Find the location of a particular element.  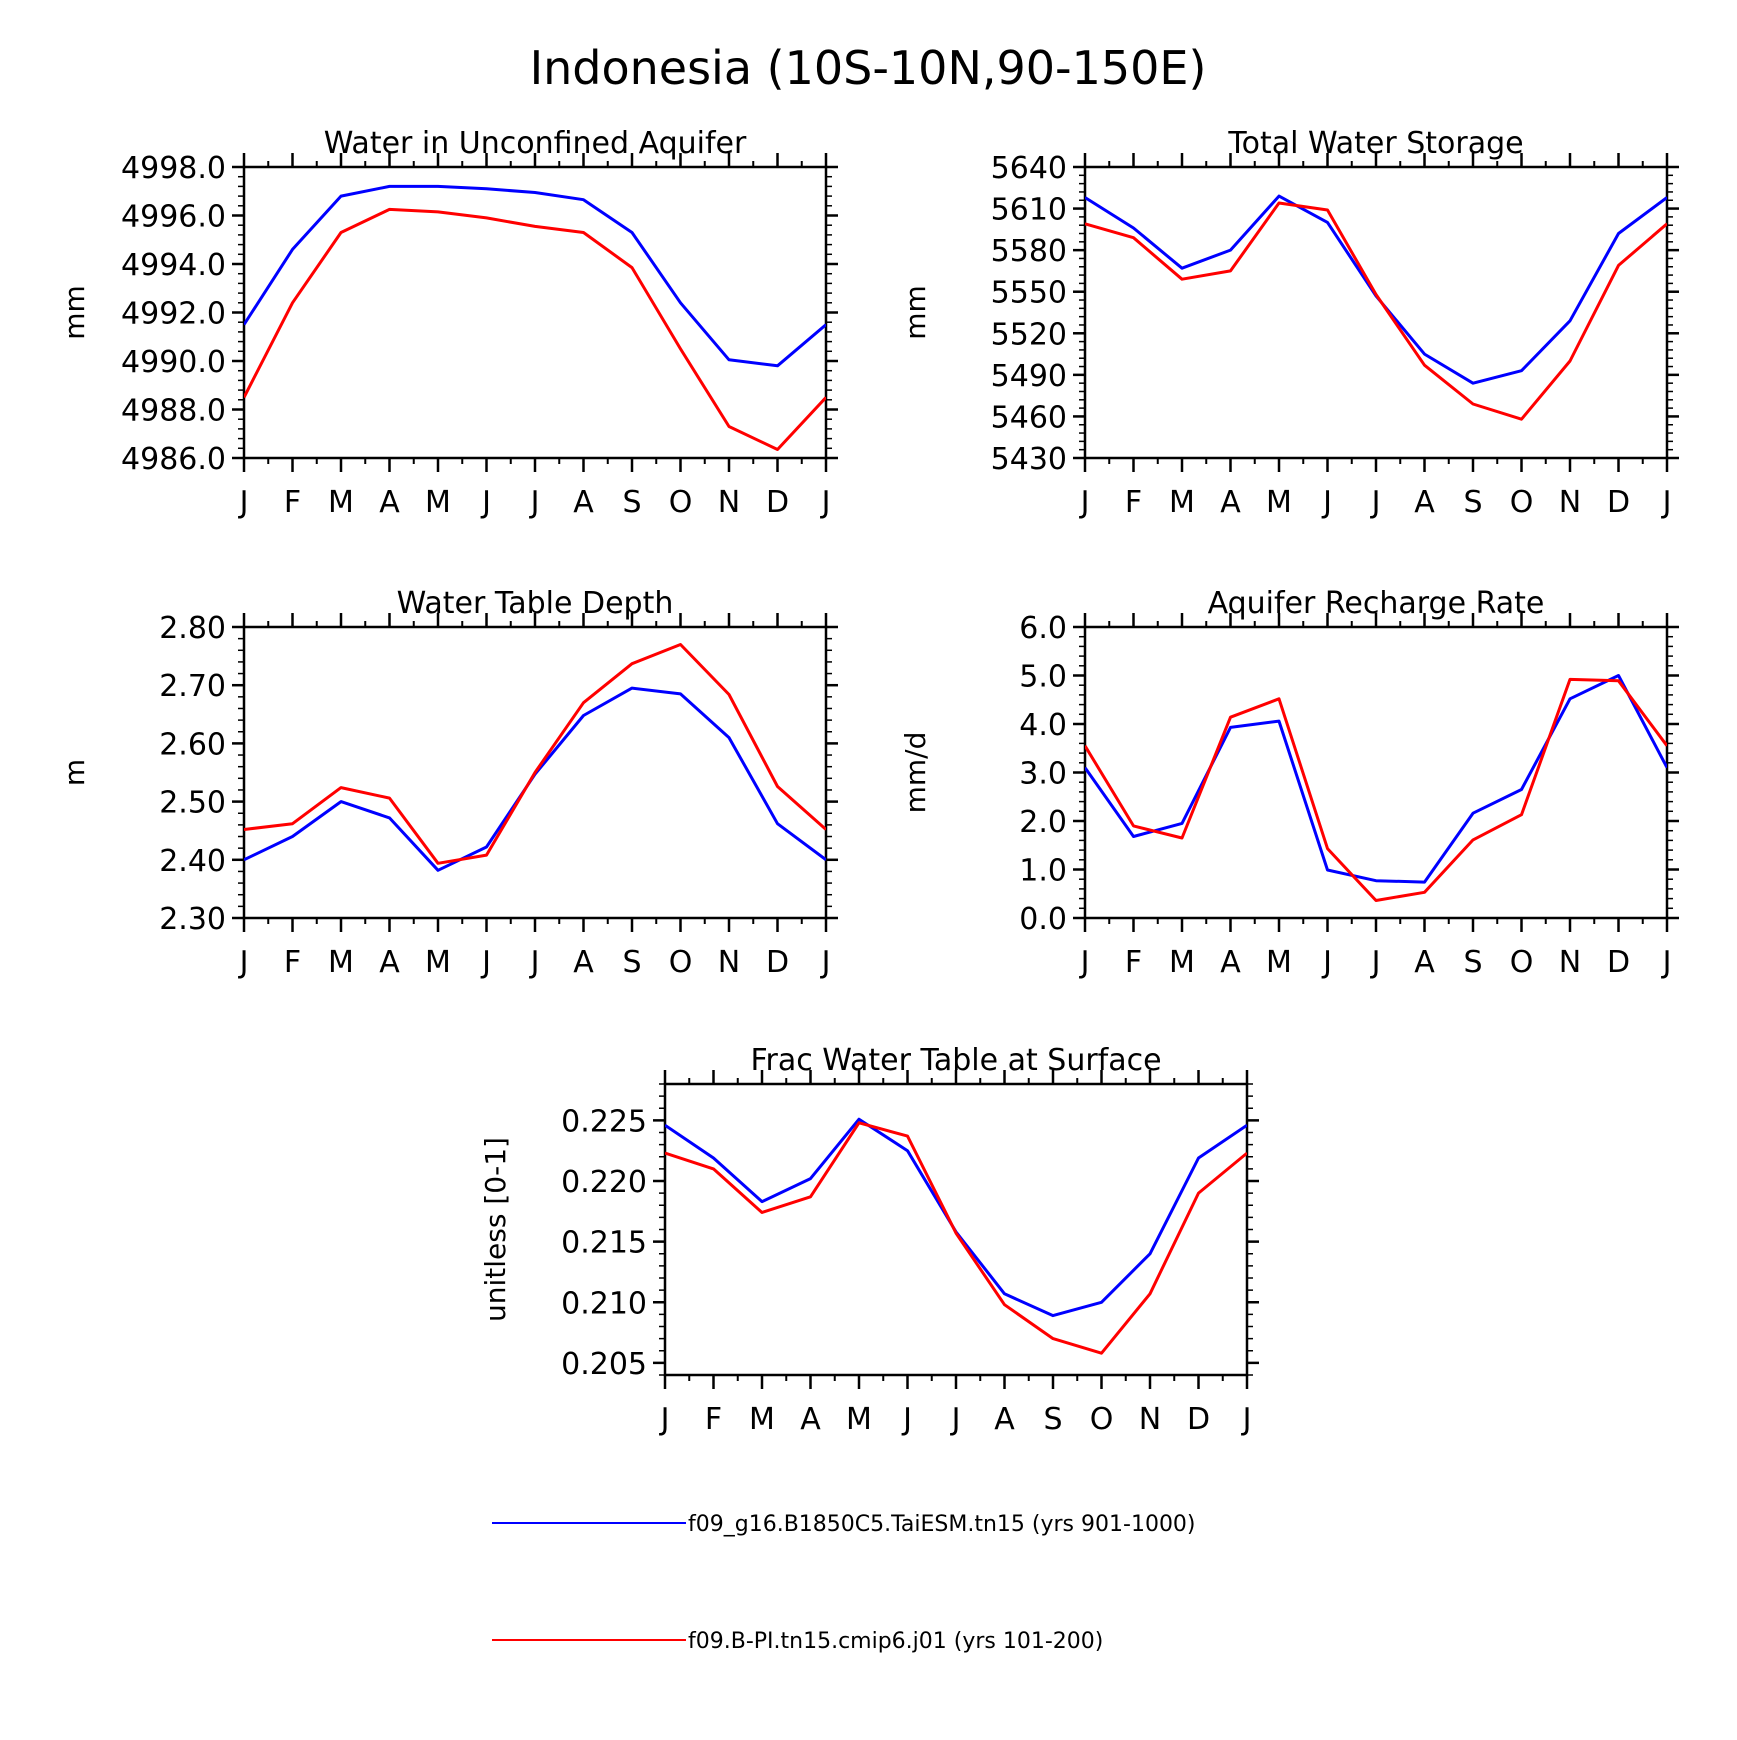

y-tick-label: 5460 is located at coordinates (1029, 417).